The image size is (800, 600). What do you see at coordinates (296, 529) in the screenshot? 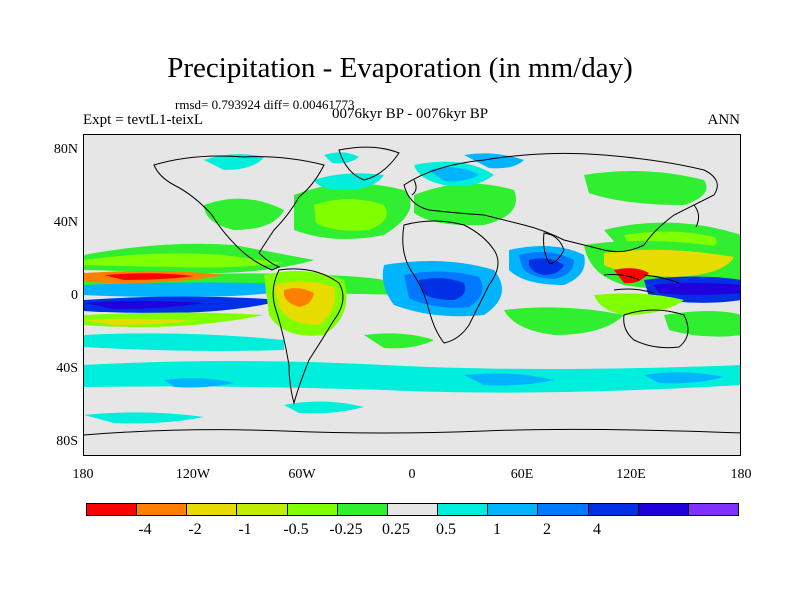
I see `colorbar-label: -0.5` at bounding box center [296, 529].